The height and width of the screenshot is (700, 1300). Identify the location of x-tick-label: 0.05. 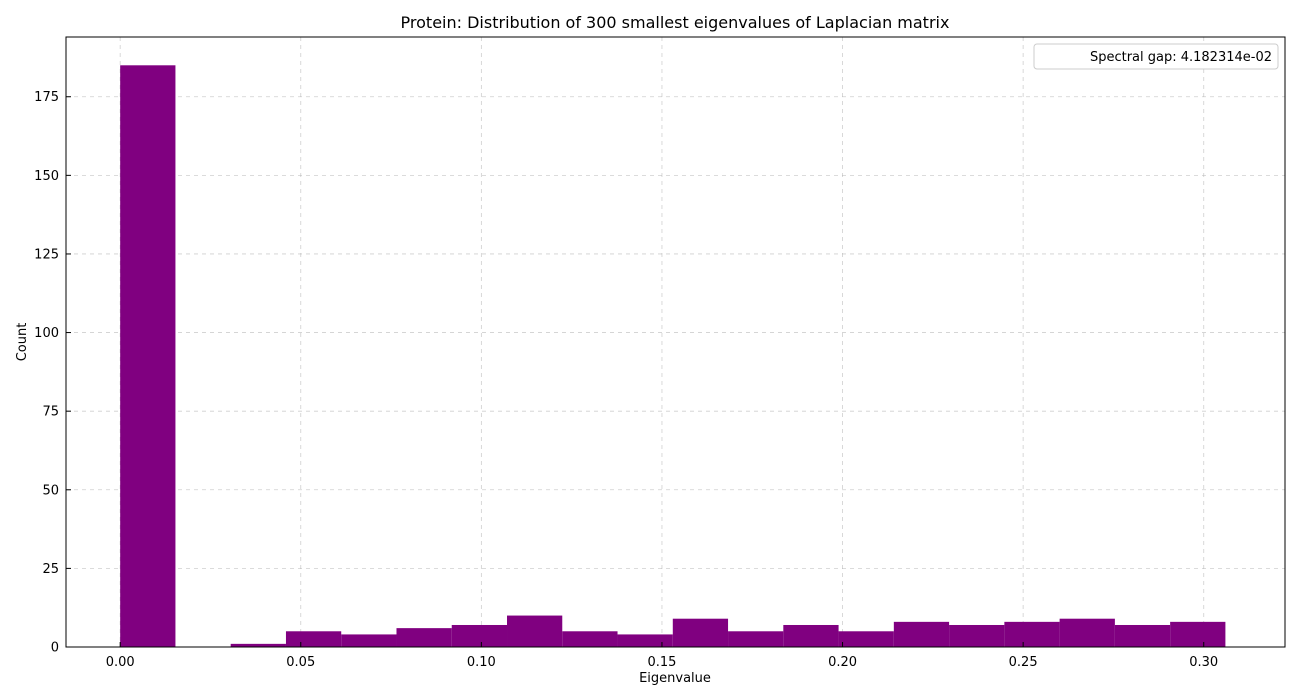
(300, 662).